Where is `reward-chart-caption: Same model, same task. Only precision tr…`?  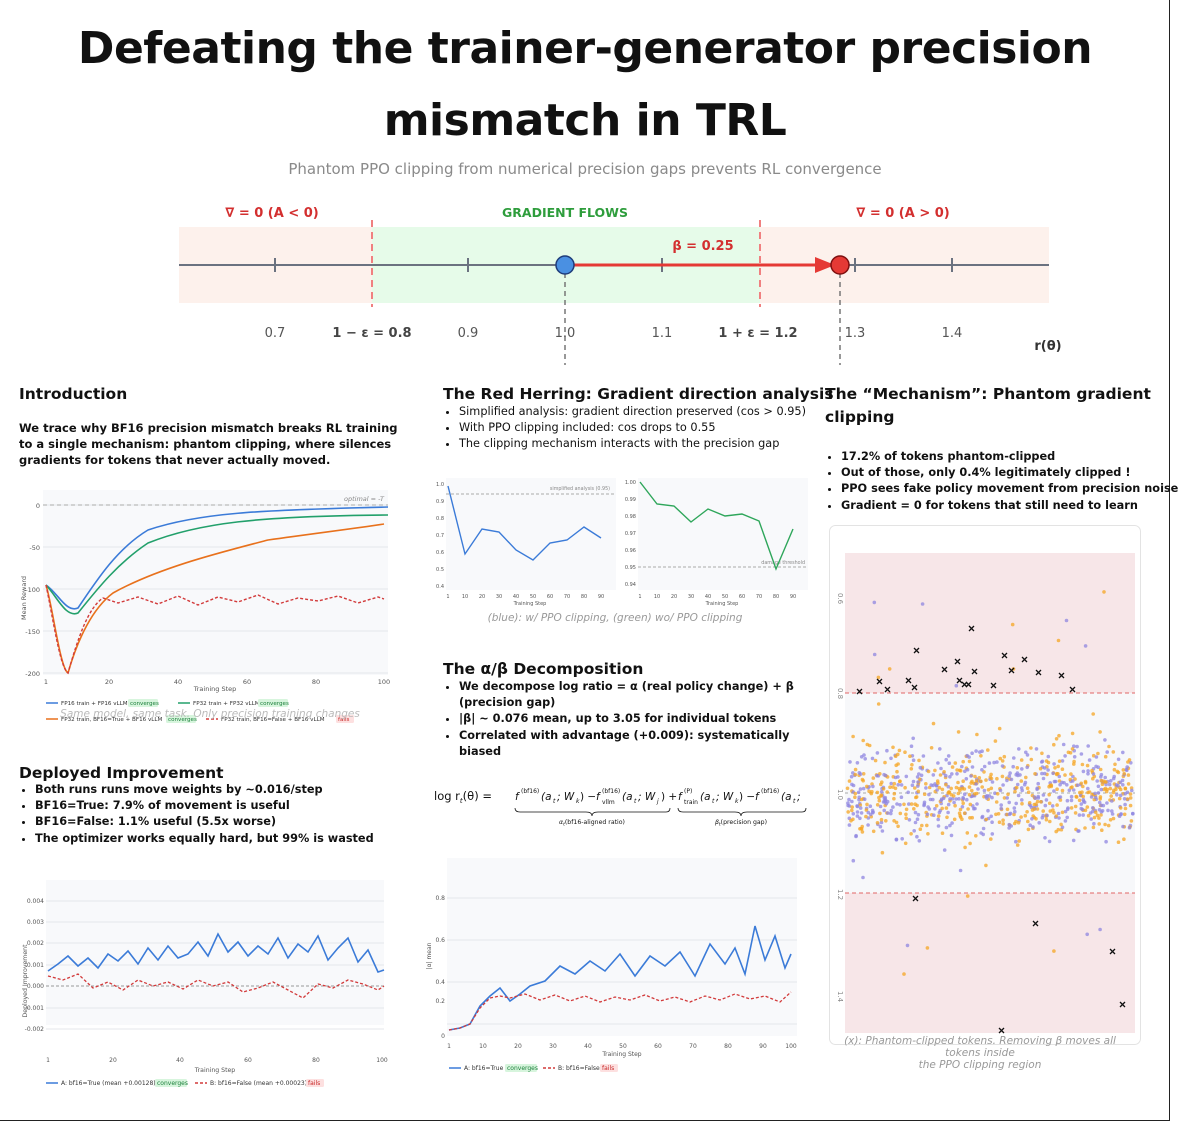 reward-chart-caption: Same model, same task. Only precision tr… is located at coordinates (210, 714).